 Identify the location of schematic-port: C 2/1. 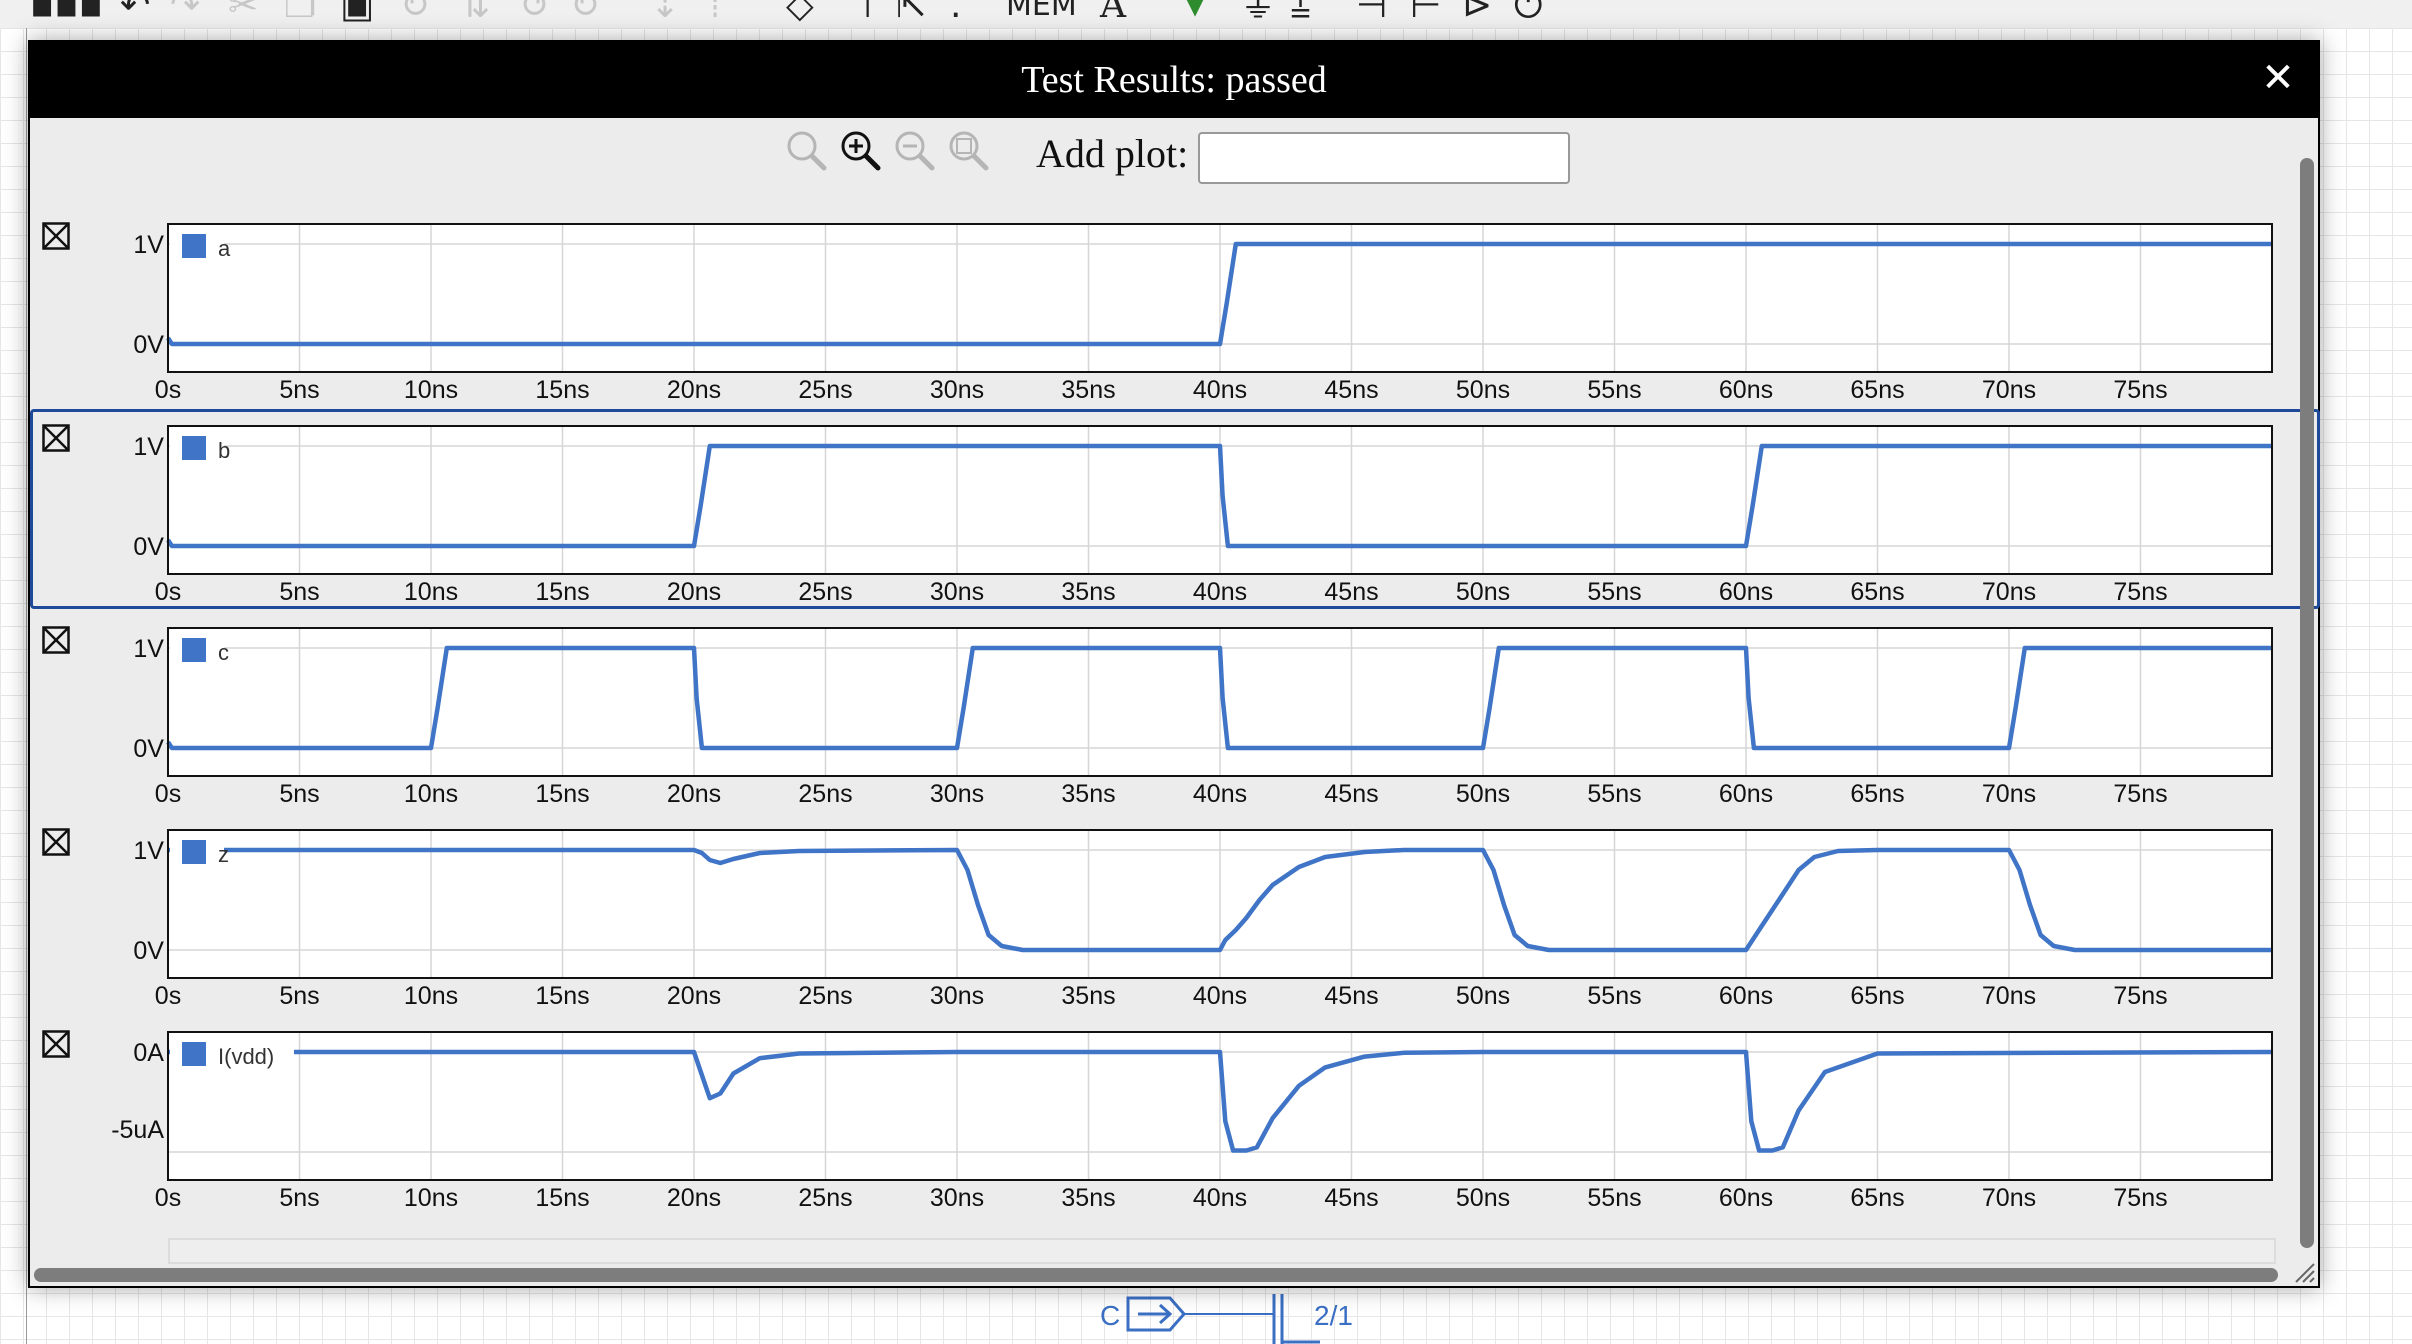
(1240, 1315).